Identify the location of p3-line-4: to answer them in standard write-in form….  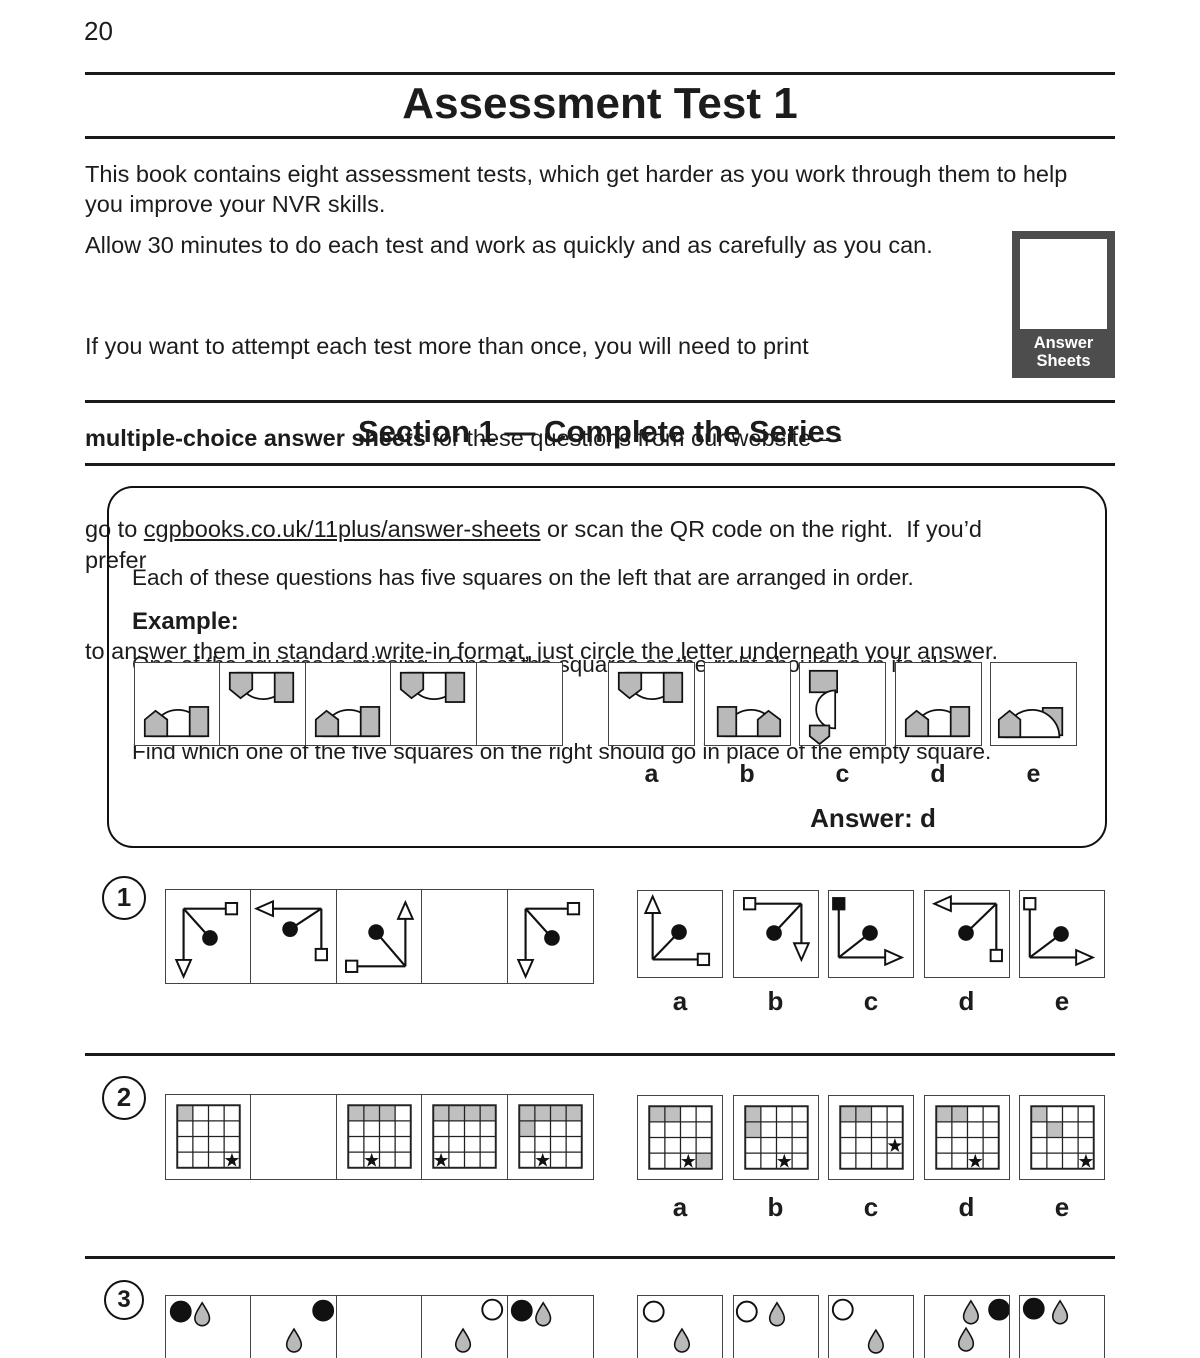
(542, 651).